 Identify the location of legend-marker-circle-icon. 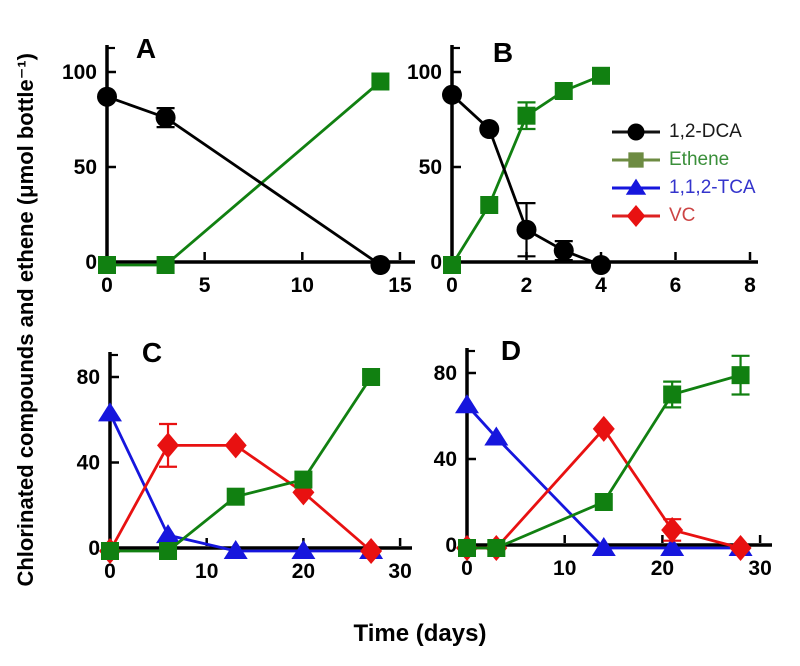
(636, 132).